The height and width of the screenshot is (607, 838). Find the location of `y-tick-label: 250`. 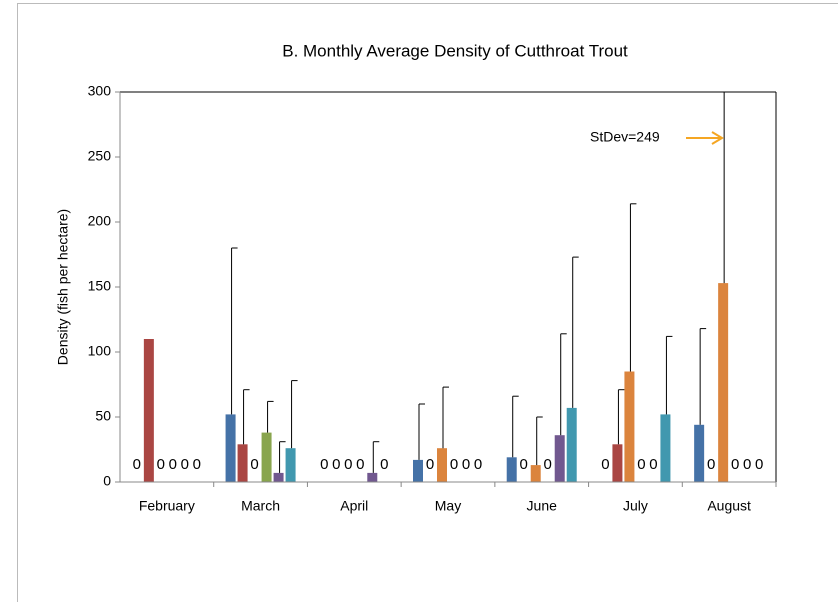

y-tick-label: 250 is located at coordinates (100, 156).